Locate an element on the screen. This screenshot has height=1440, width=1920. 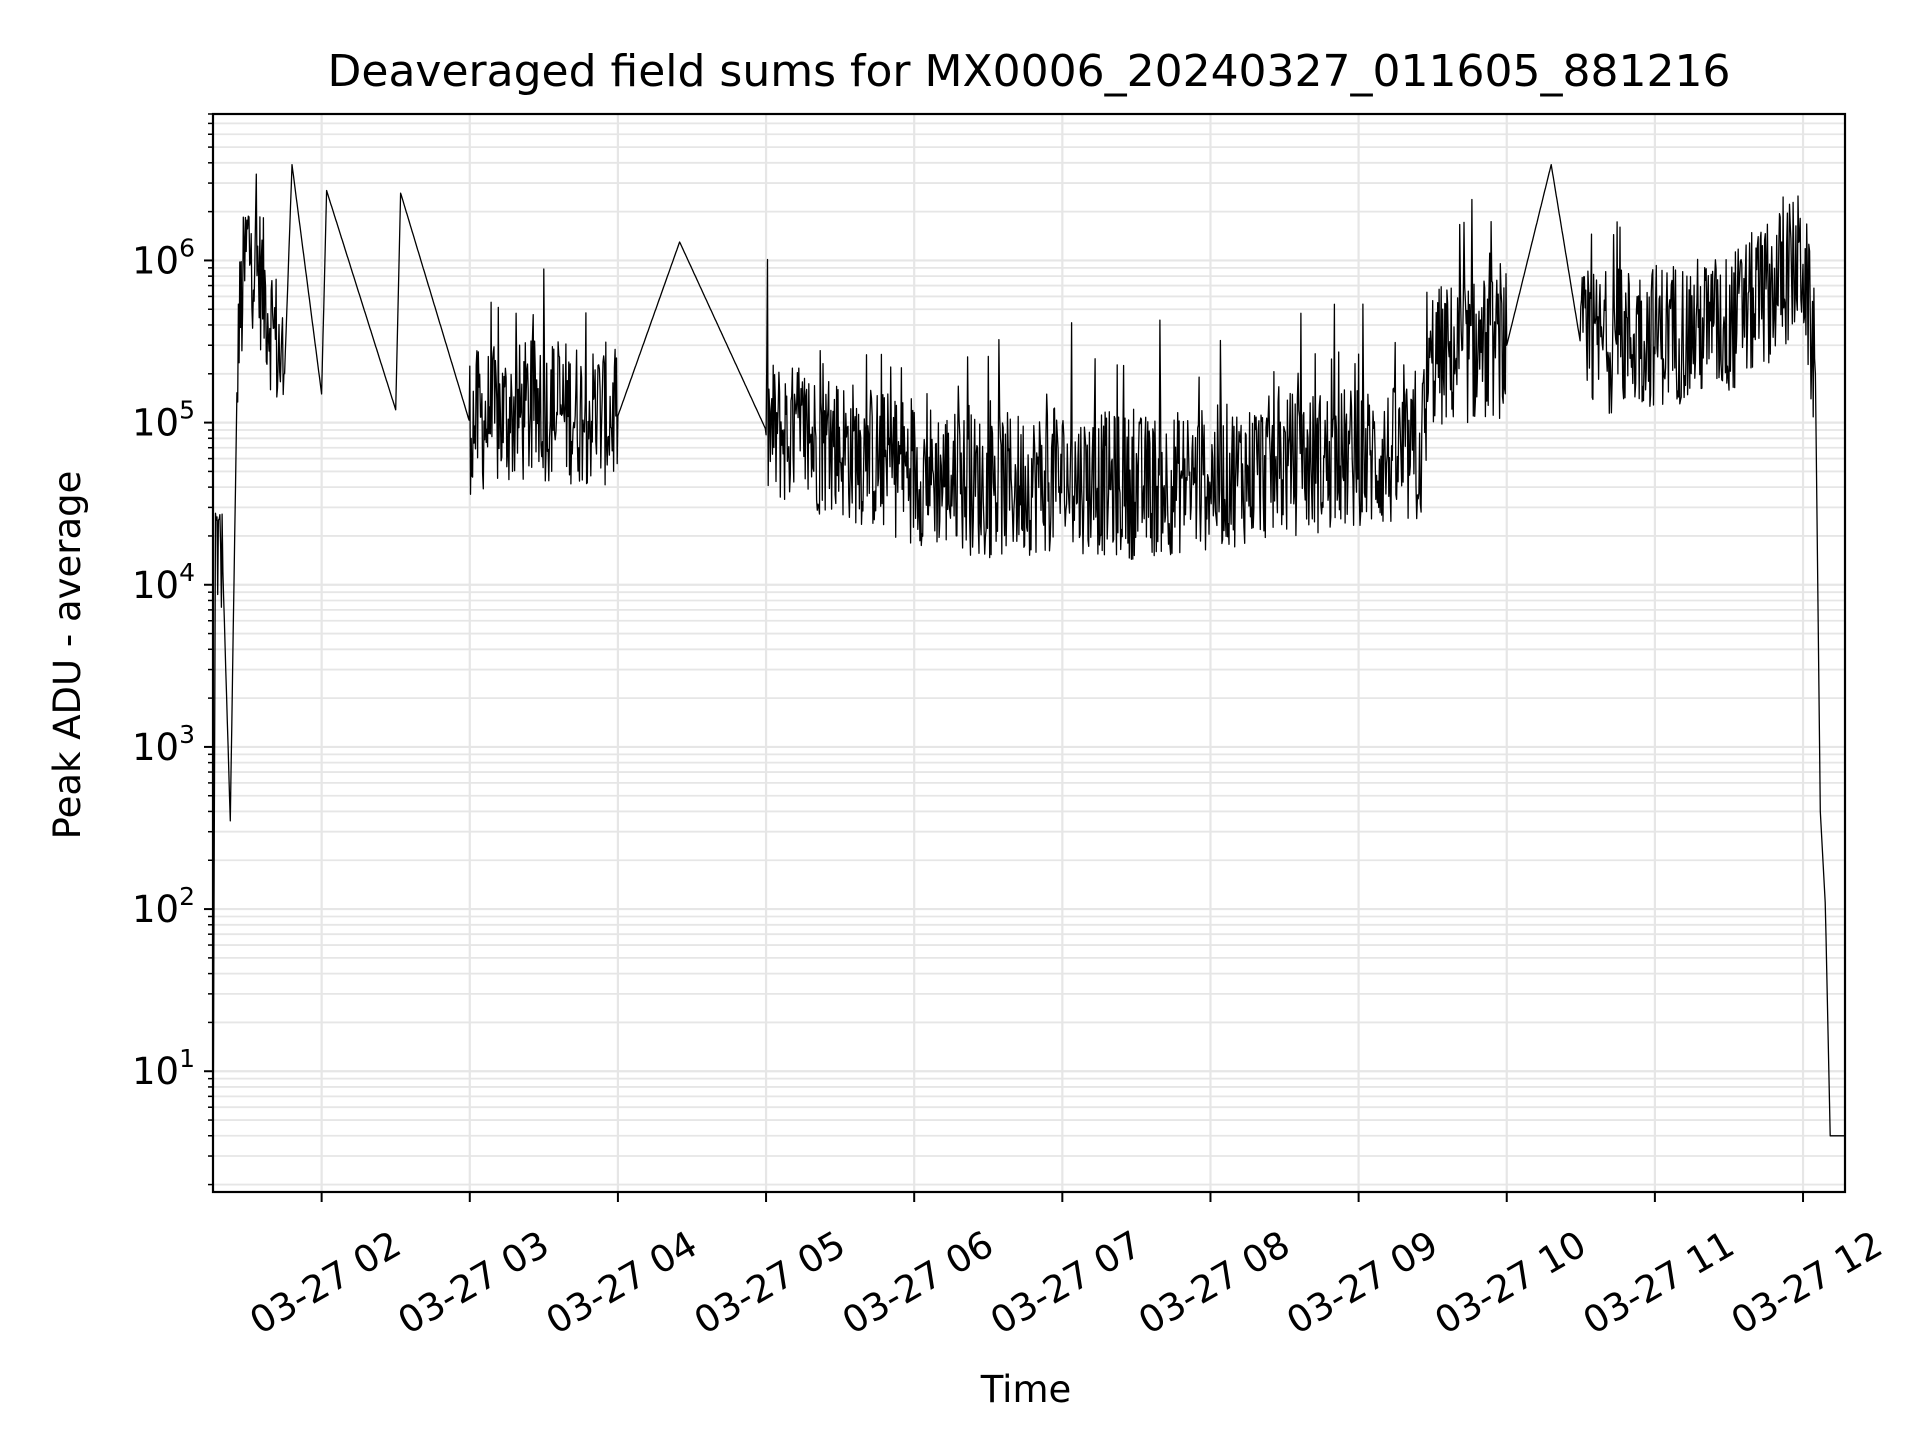
y-axis-label: Peak ADU - average is located at coordinates (67, 655).